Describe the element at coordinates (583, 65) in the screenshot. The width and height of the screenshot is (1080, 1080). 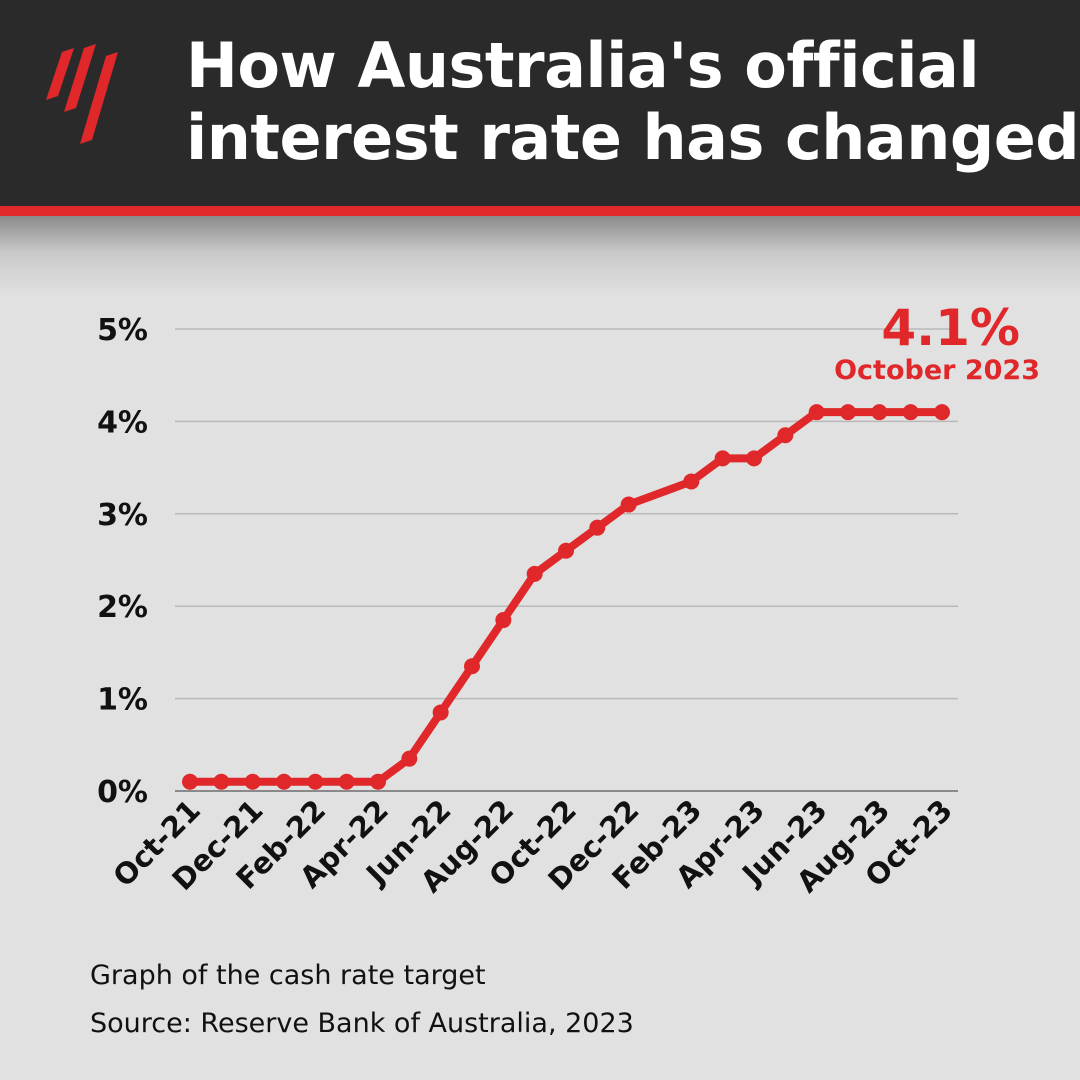
I see `title-line-1: How Australia's official` at that location.